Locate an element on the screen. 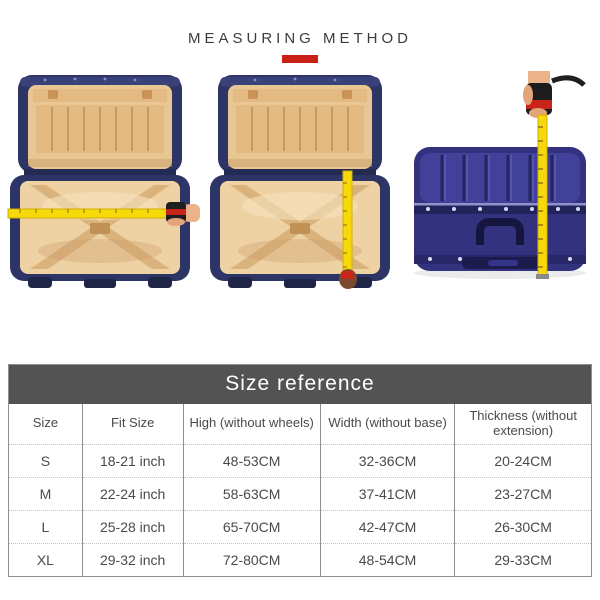  table-row-xl: XL 29-32 inch 72-80CM 48-54CM 29-33CM is located at coordinates (300, 559).